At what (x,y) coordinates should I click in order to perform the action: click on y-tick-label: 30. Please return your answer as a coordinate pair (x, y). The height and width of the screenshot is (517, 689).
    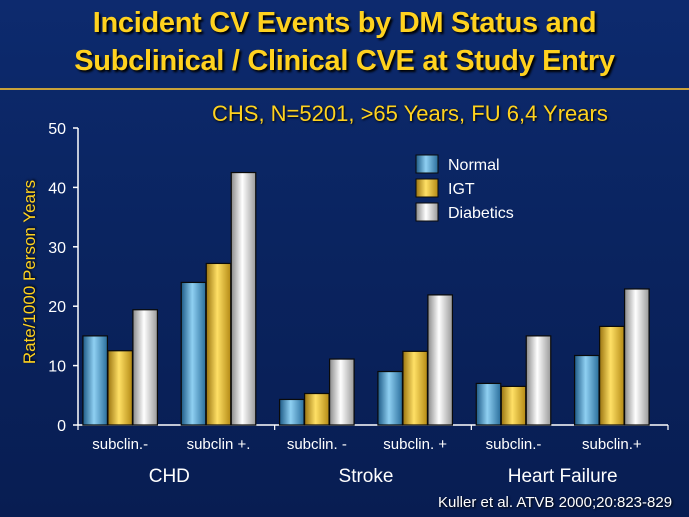
    Looking at the image, I should click on (57, 248).